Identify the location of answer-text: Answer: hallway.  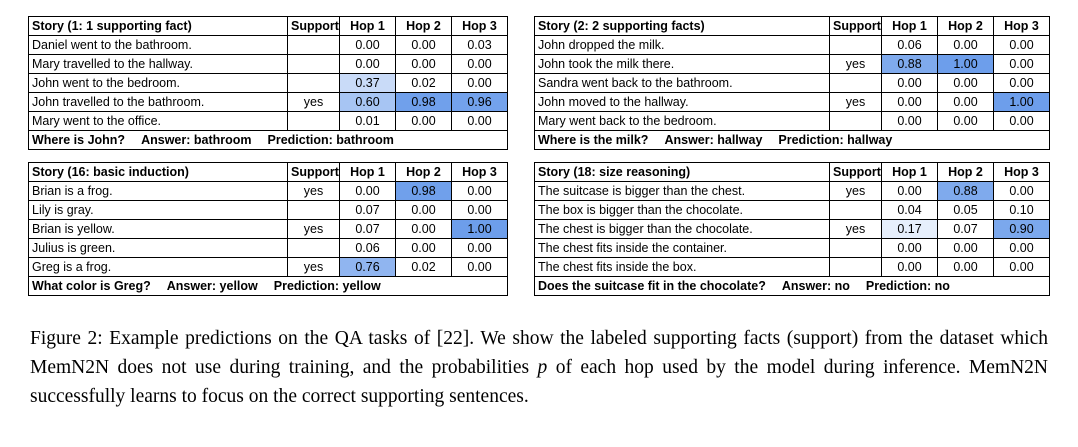
(713, 139).